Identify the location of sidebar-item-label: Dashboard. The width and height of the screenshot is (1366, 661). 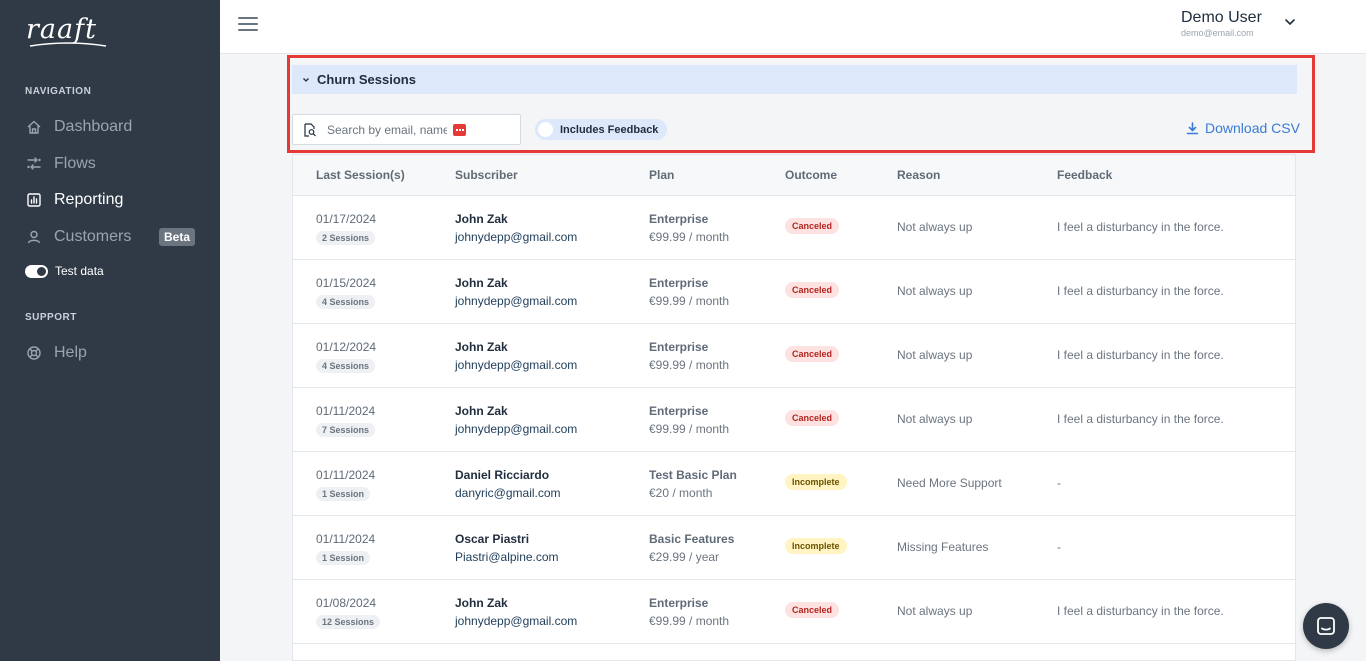
(93, 126).